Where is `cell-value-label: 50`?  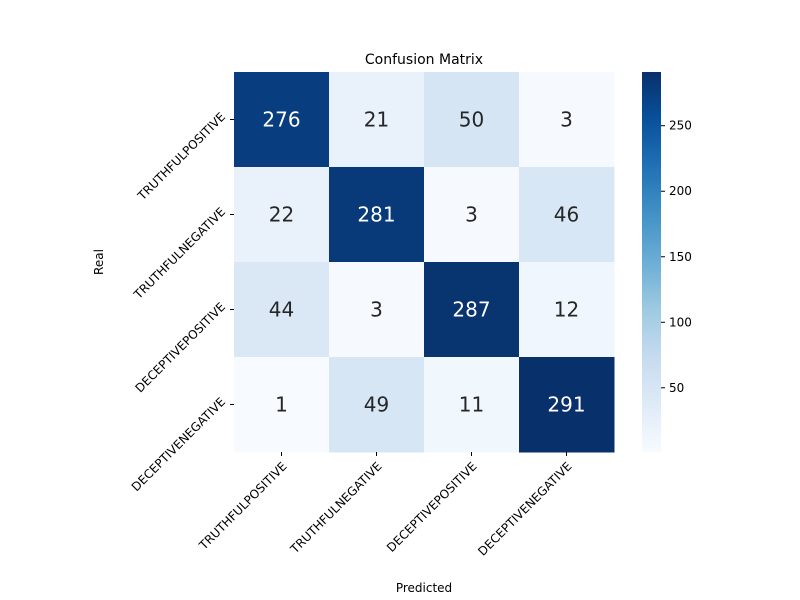
cell-value-label: 50 is located at coordinates (471, 120).